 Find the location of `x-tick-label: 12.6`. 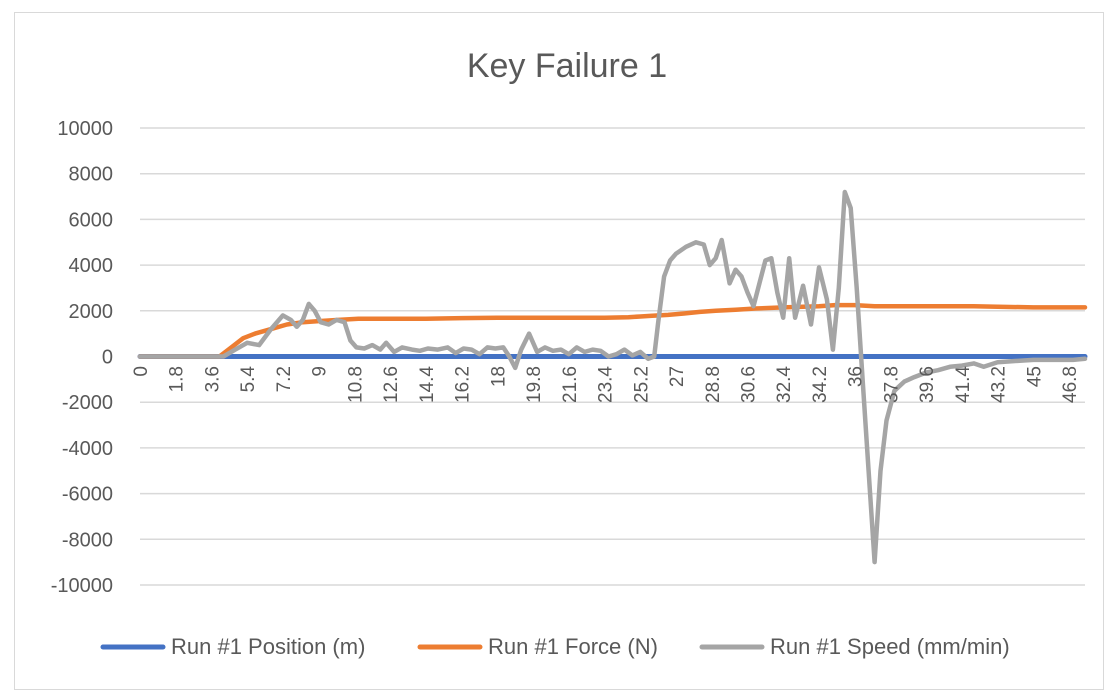

x-tick-label: 12.6 is located at coordinates (391, 384).